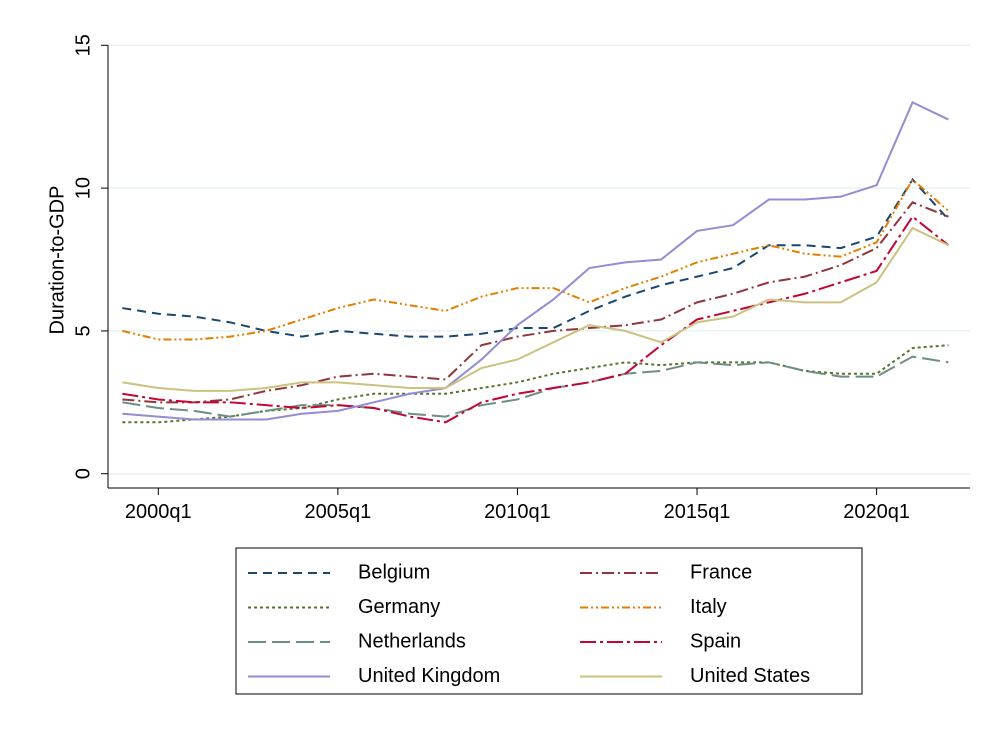 The image size is (1003, 739). I want to click on y-tick-label: 5, so click(83, 330).